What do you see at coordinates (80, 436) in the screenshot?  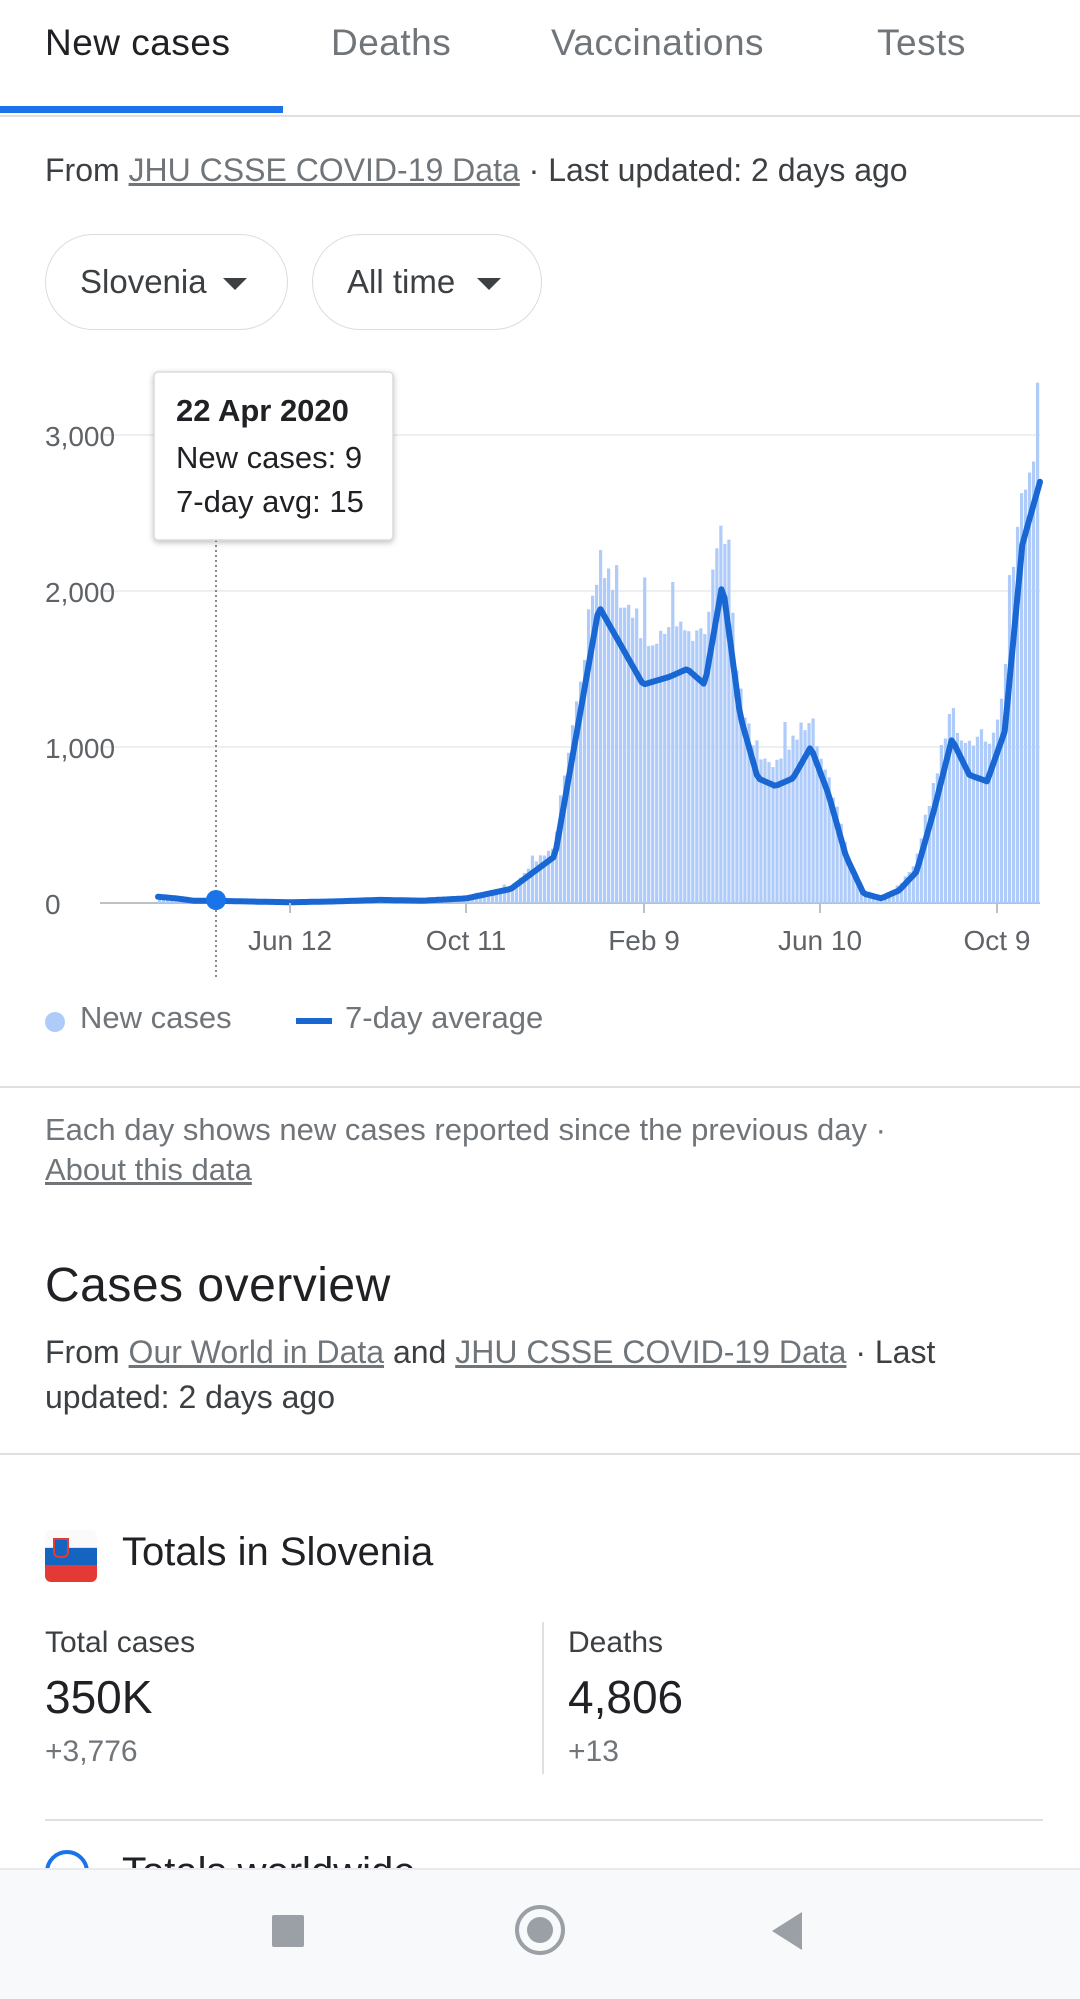 I see `y-tick-label: 3,000` at bounding box center [80, 436].